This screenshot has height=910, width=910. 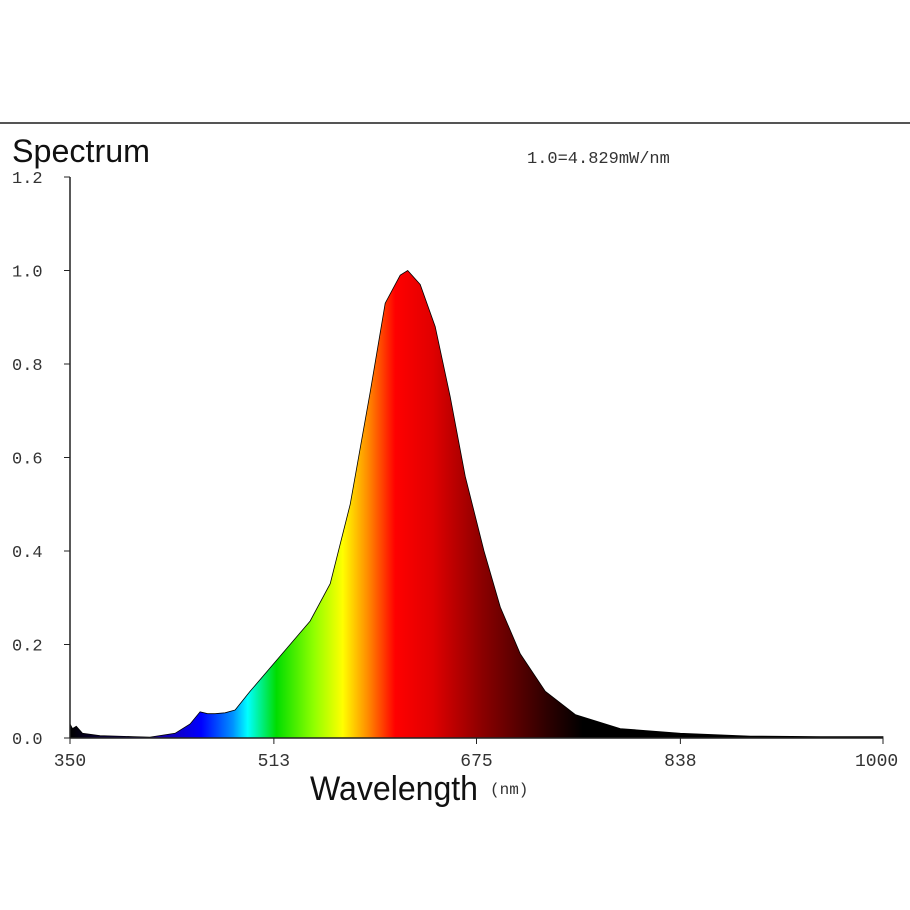 I want to click on y-tick-label: 0.8, so click(x=27, y=366).